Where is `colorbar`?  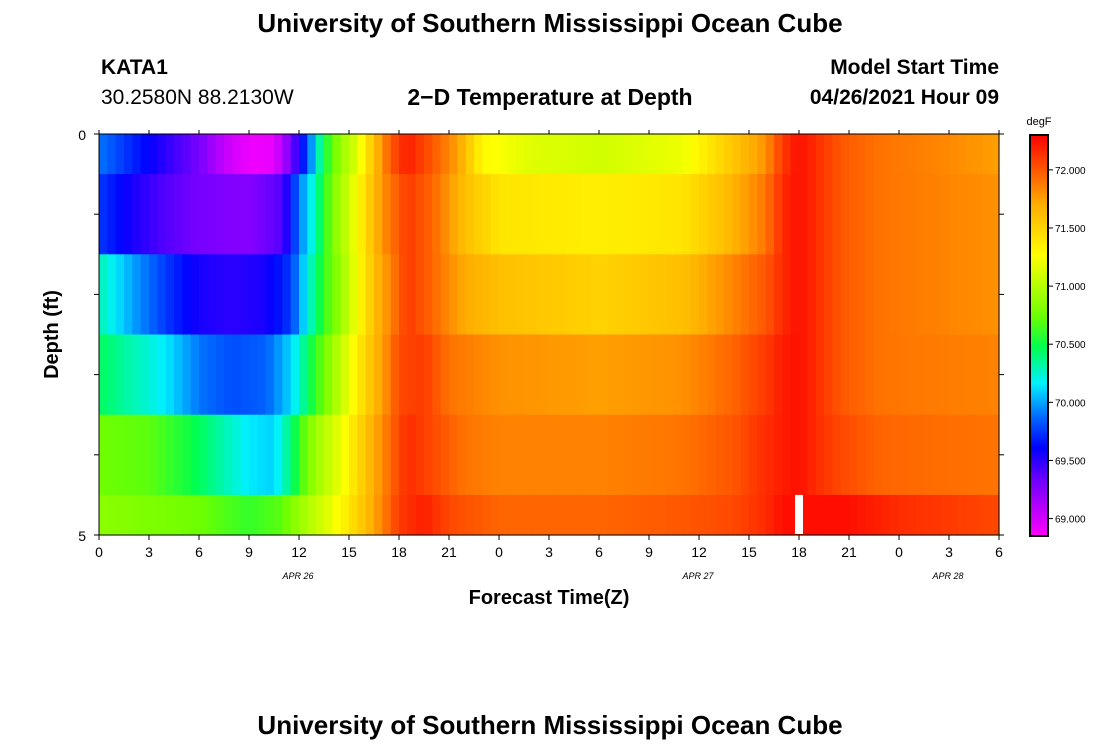 colorbar is located at coordinates (1039, 335).